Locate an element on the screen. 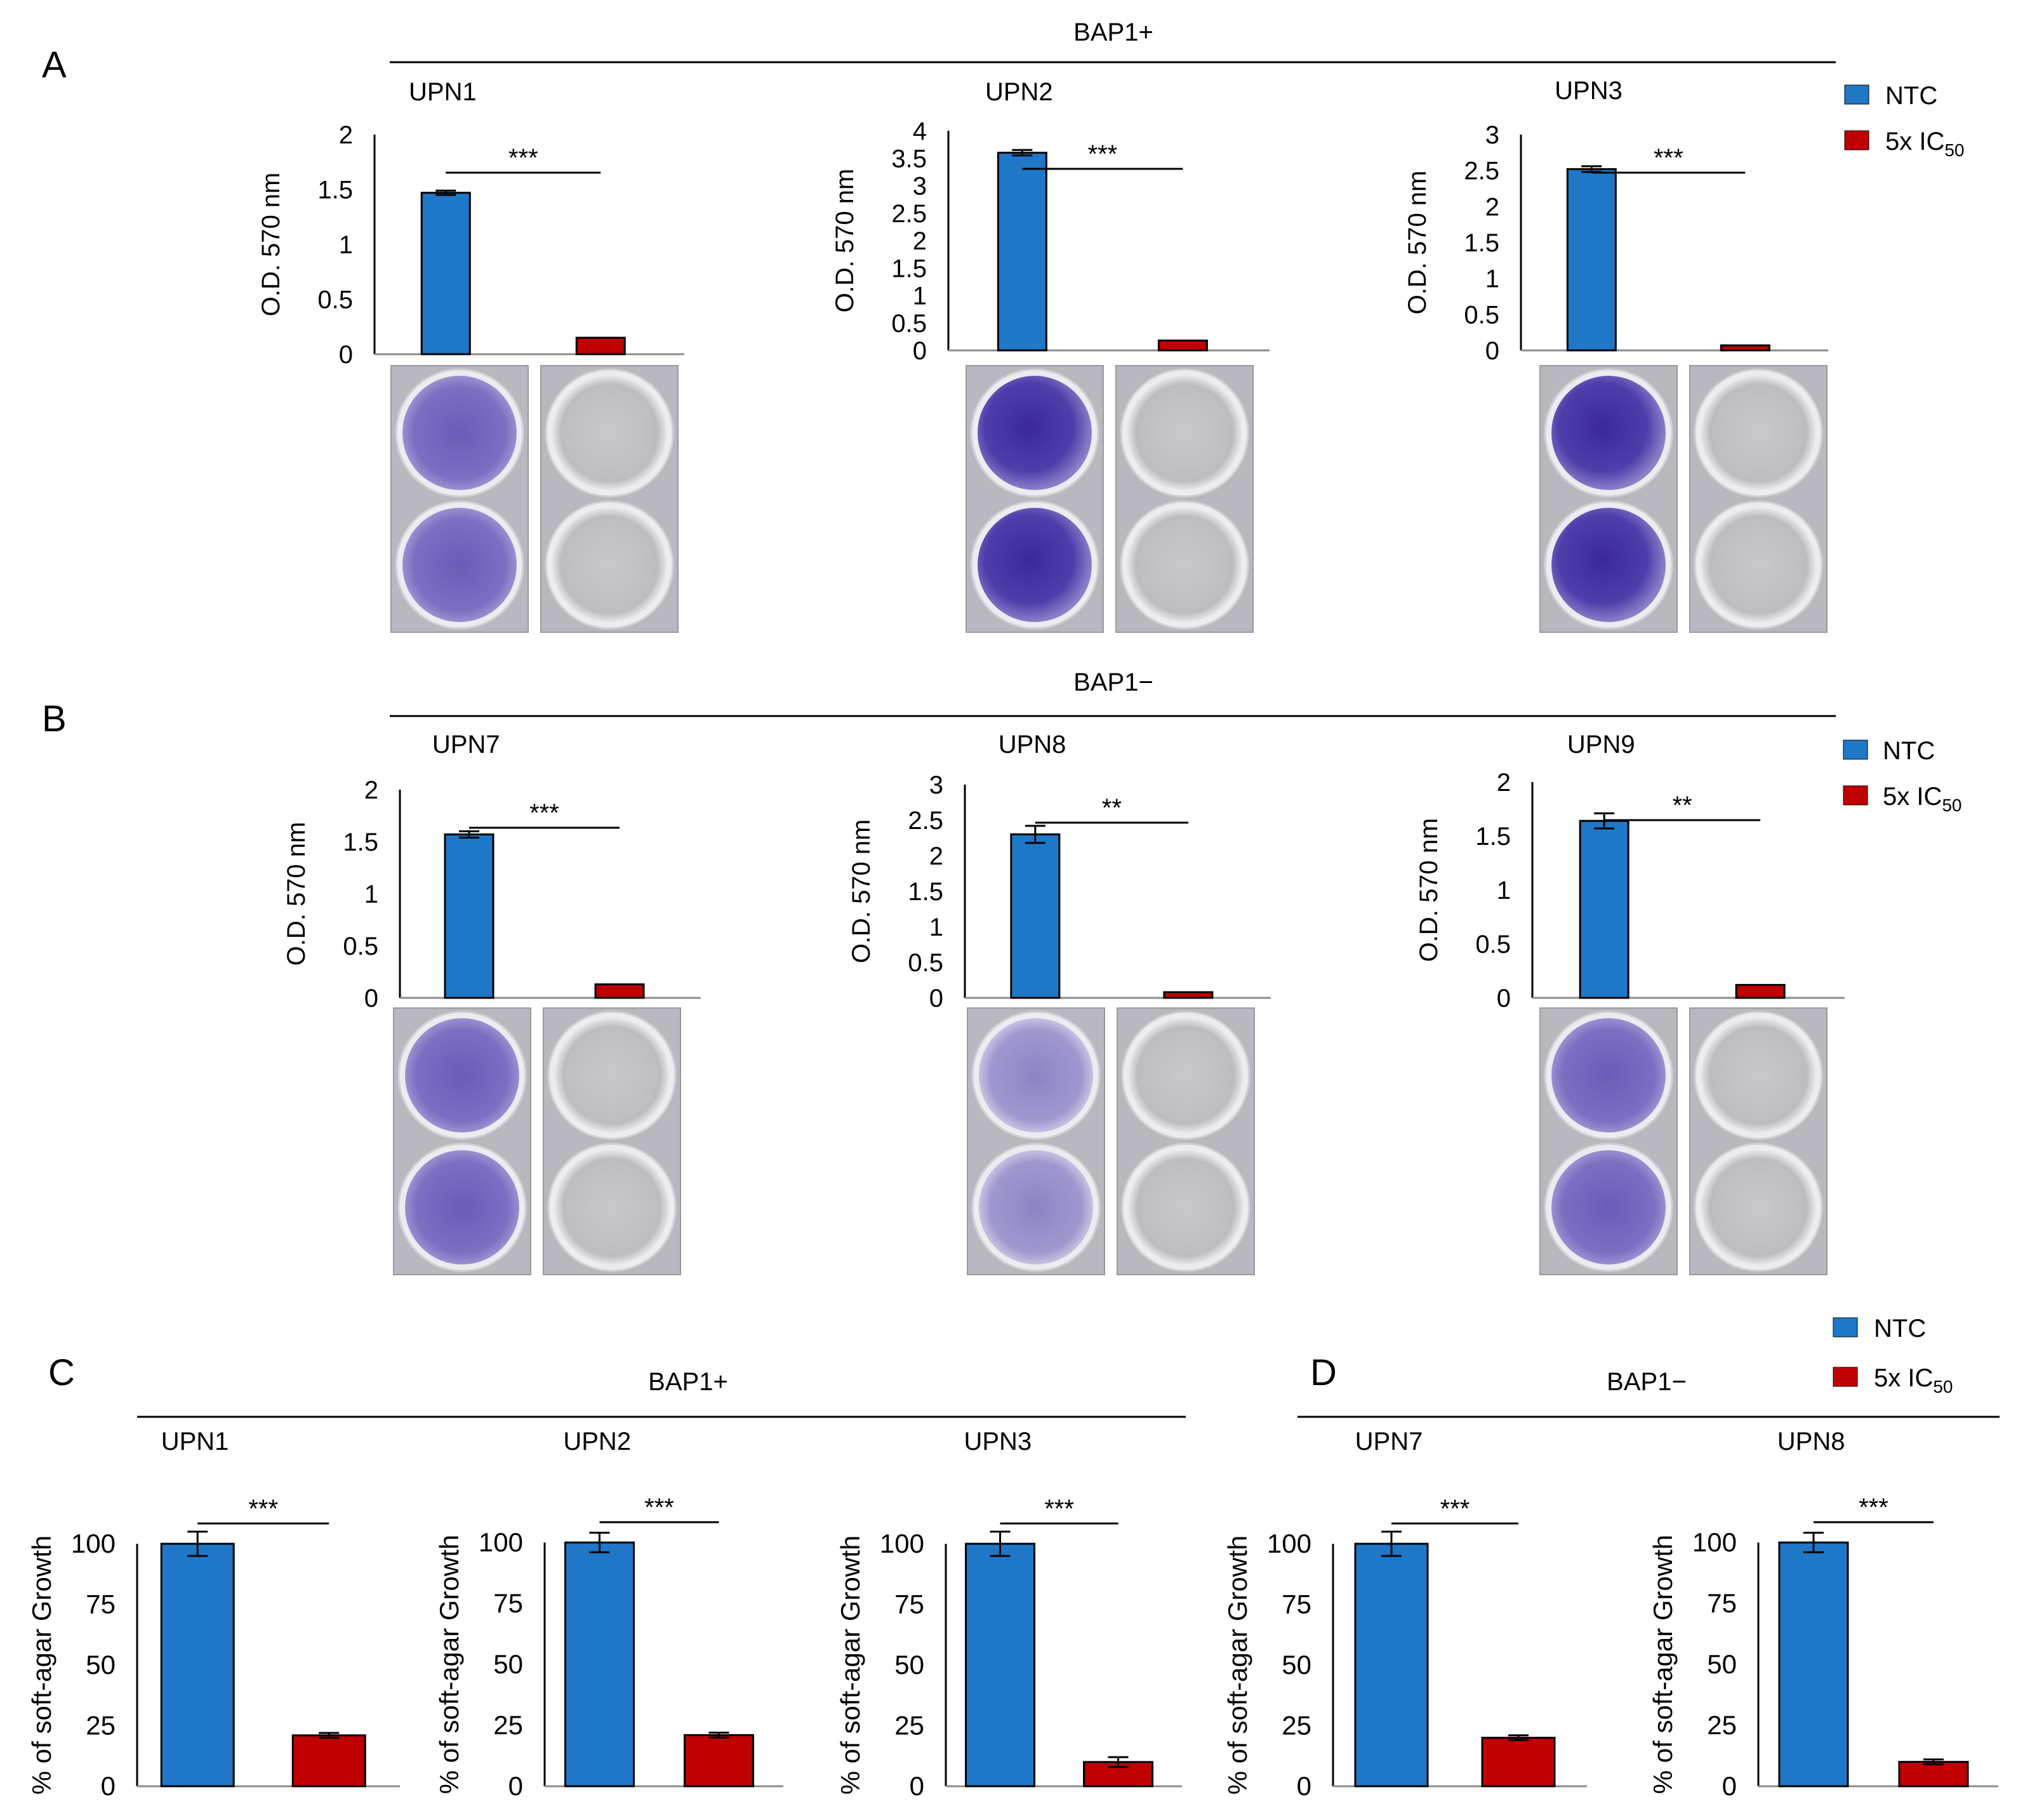 The width and height of the screenshot is (2044, 1818). chart-upn2-1: UPN2 O.D. 570 nm 00.511.522.533.54 *** is located at coordinates (1050, 221).